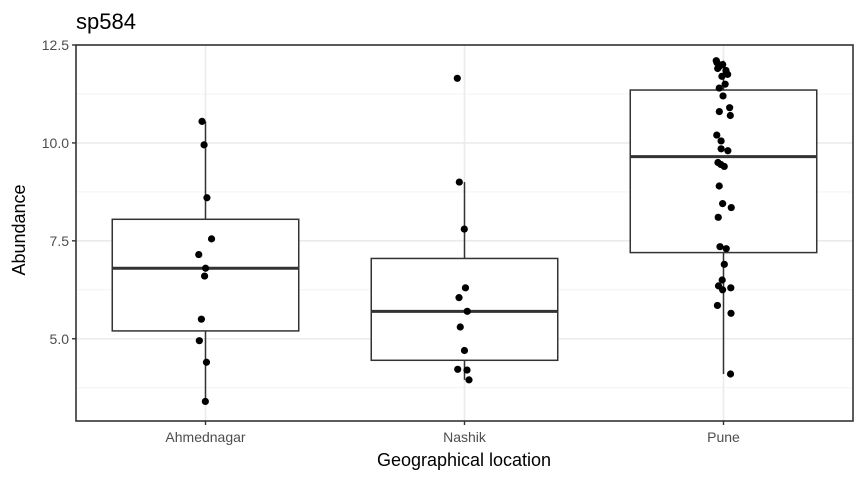  I want to click on chart-title: sp584, so click(106, 21).